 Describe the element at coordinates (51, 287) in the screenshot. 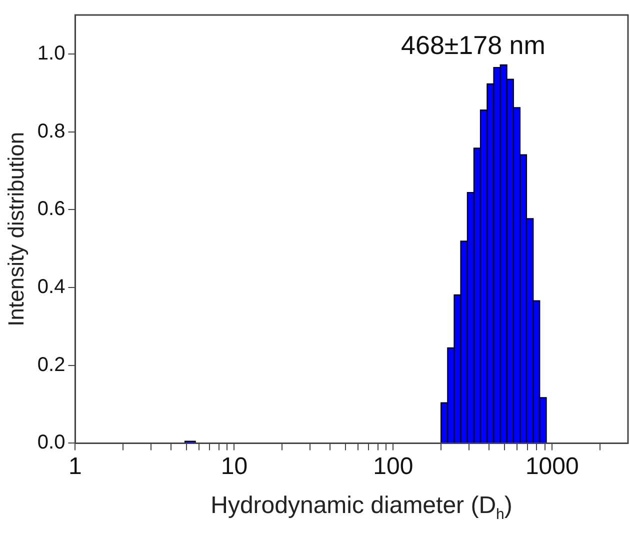

I see `y-tick-label: 0.4` at that location.